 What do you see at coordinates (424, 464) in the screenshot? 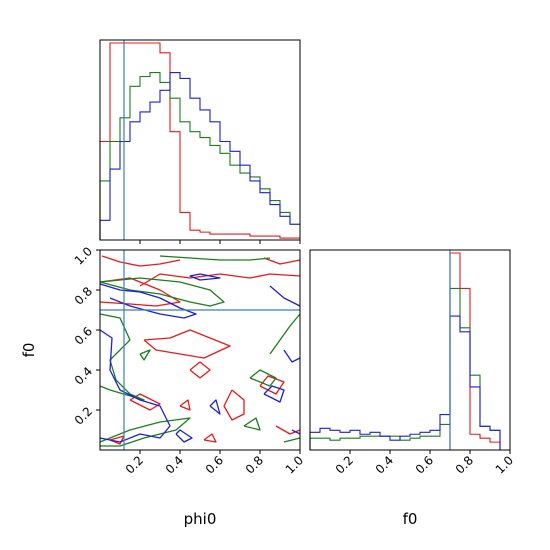
I see `f0-xtick-label: 0.6` at bounding box center [424, 464].